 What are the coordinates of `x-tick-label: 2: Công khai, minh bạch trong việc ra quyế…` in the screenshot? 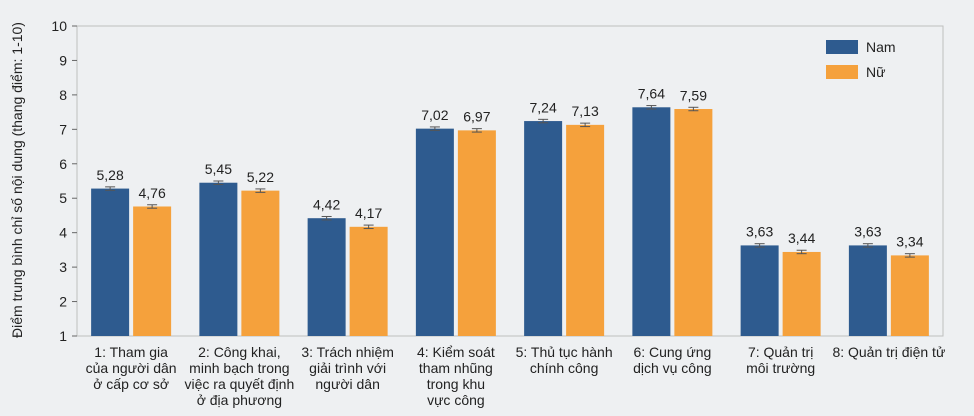 It's located at (240, 376).